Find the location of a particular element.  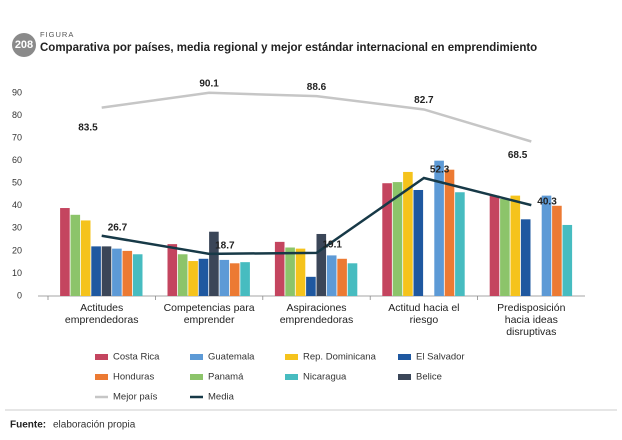

x-tick-label: Actitud hacia el riesgo is located at coordinates (424, 314).